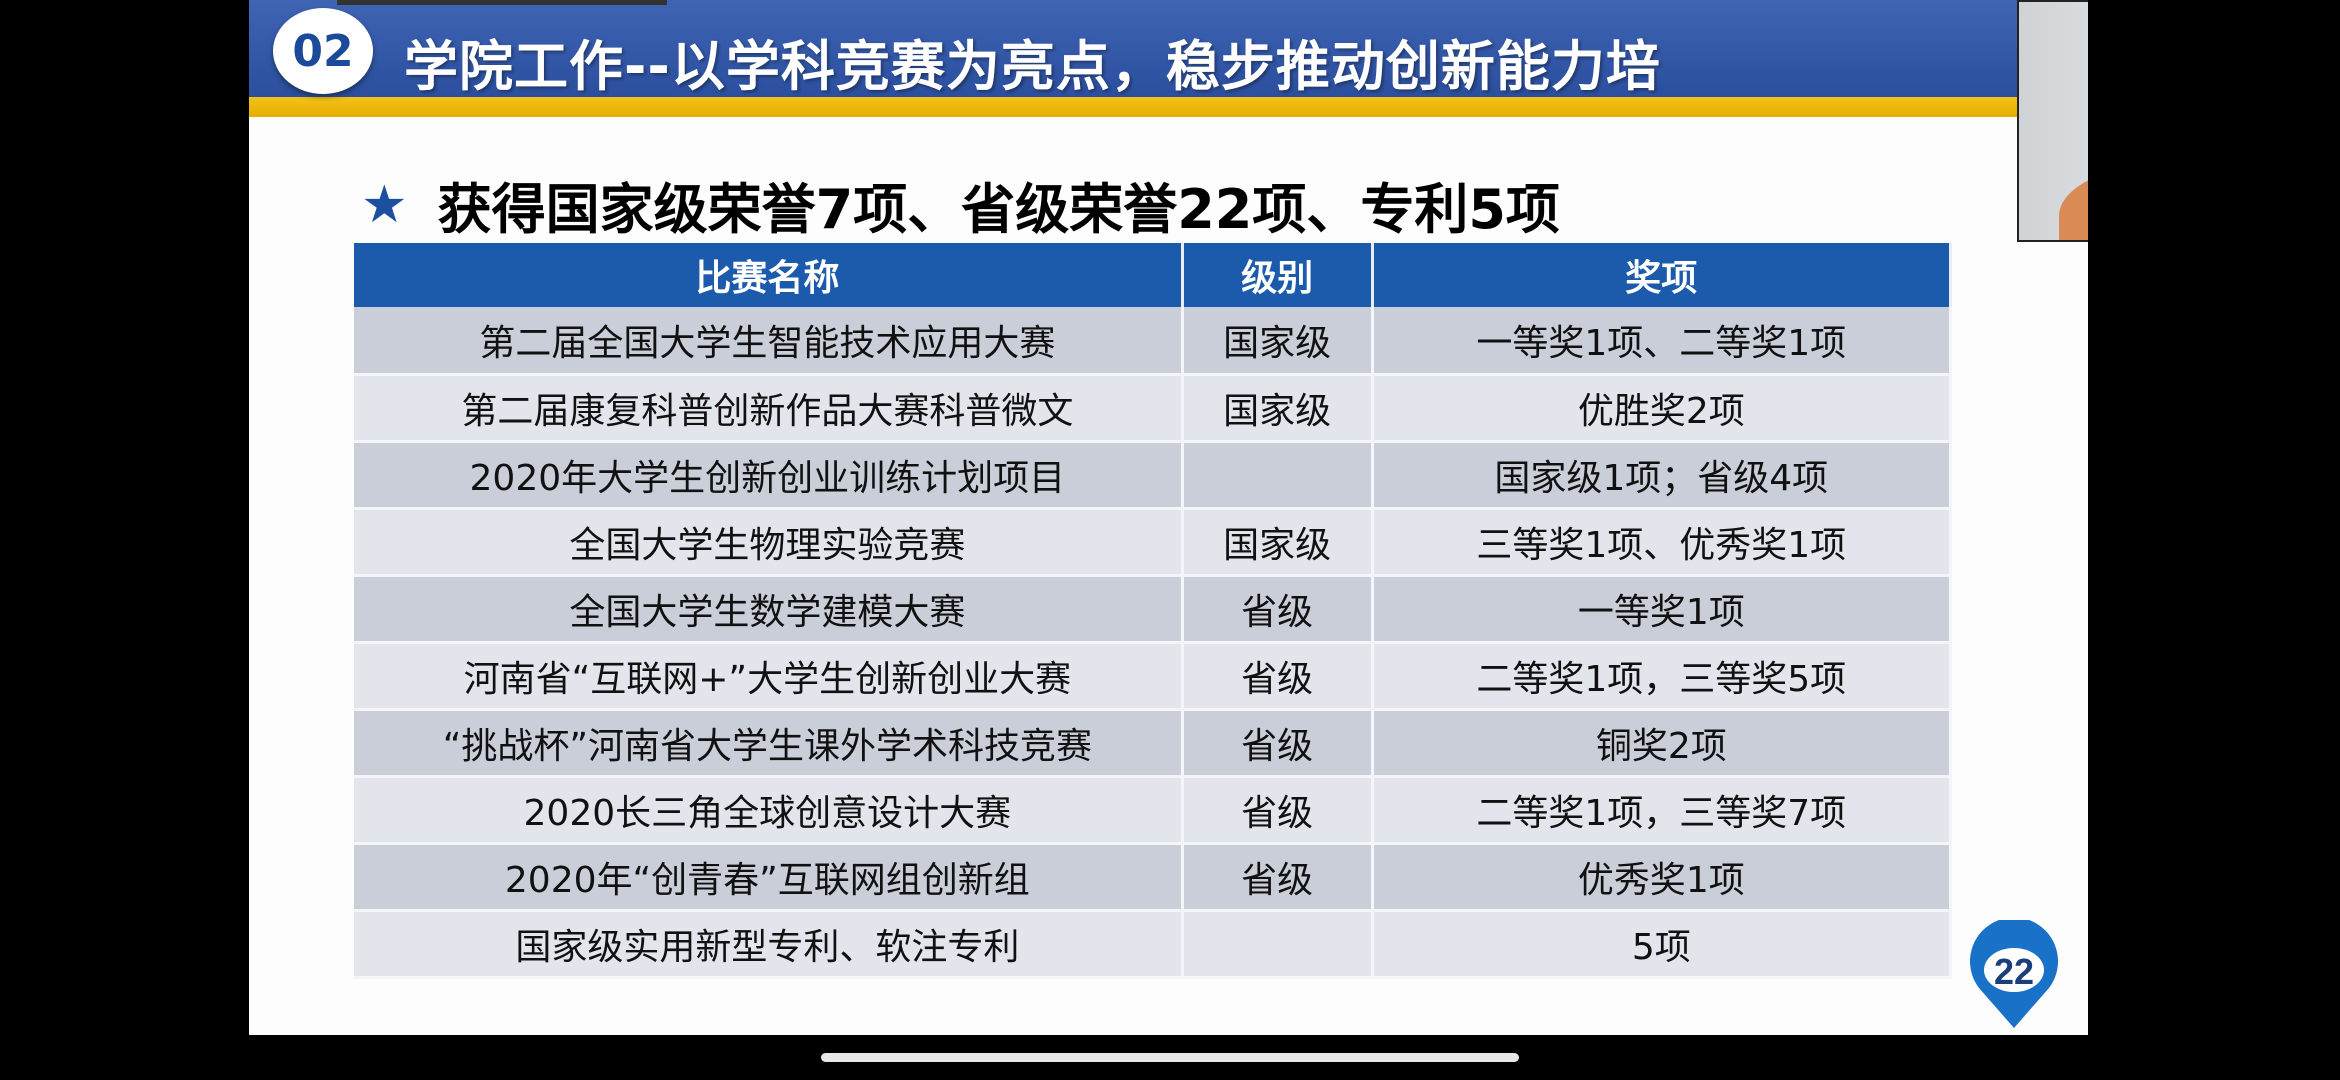  I want to click on page-number: 22, so click(2014, 971).